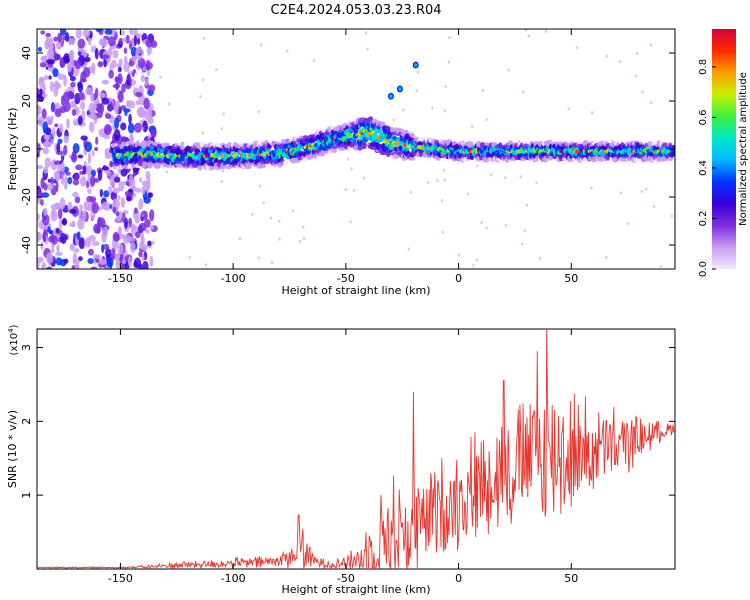 The image size is (750, 600). What do you see at coordinates (120, 278) in the screenshot?
I see `x-tick-label: -150` at bounding box center [120, 278].